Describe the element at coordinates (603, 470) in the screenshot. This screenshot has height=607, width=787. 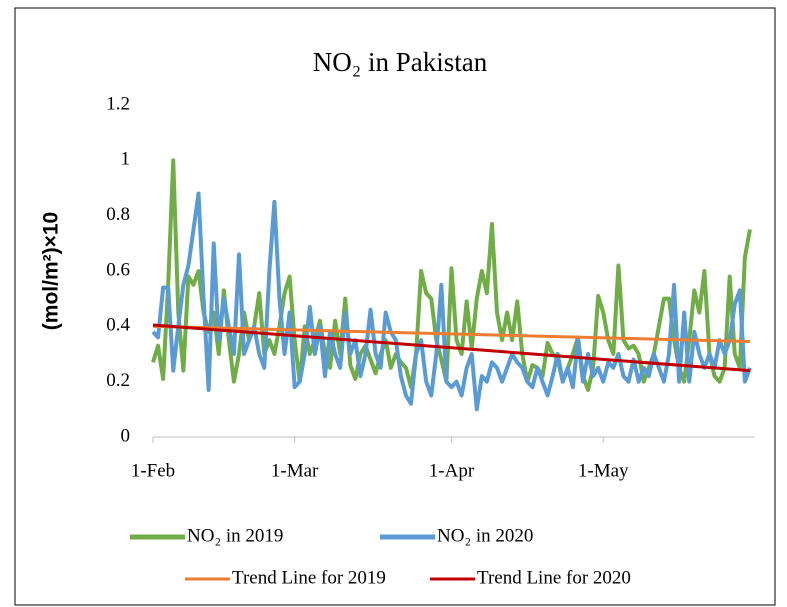
I see `x-tick-label: 1-May` at that location.